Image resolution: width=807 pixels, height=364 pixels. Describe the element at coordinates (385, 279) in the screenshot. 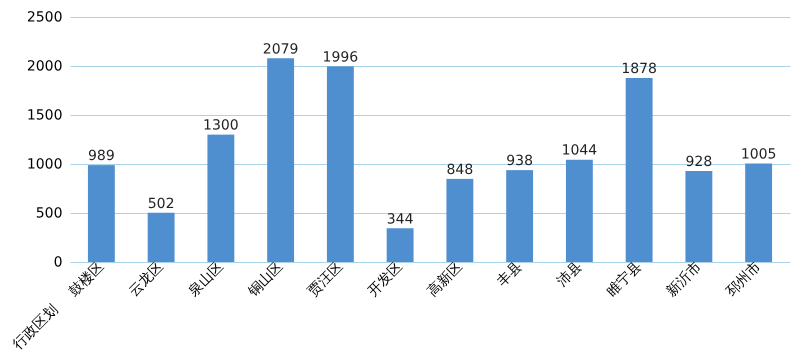

I see `x-tick-label: 开发区` at that location.